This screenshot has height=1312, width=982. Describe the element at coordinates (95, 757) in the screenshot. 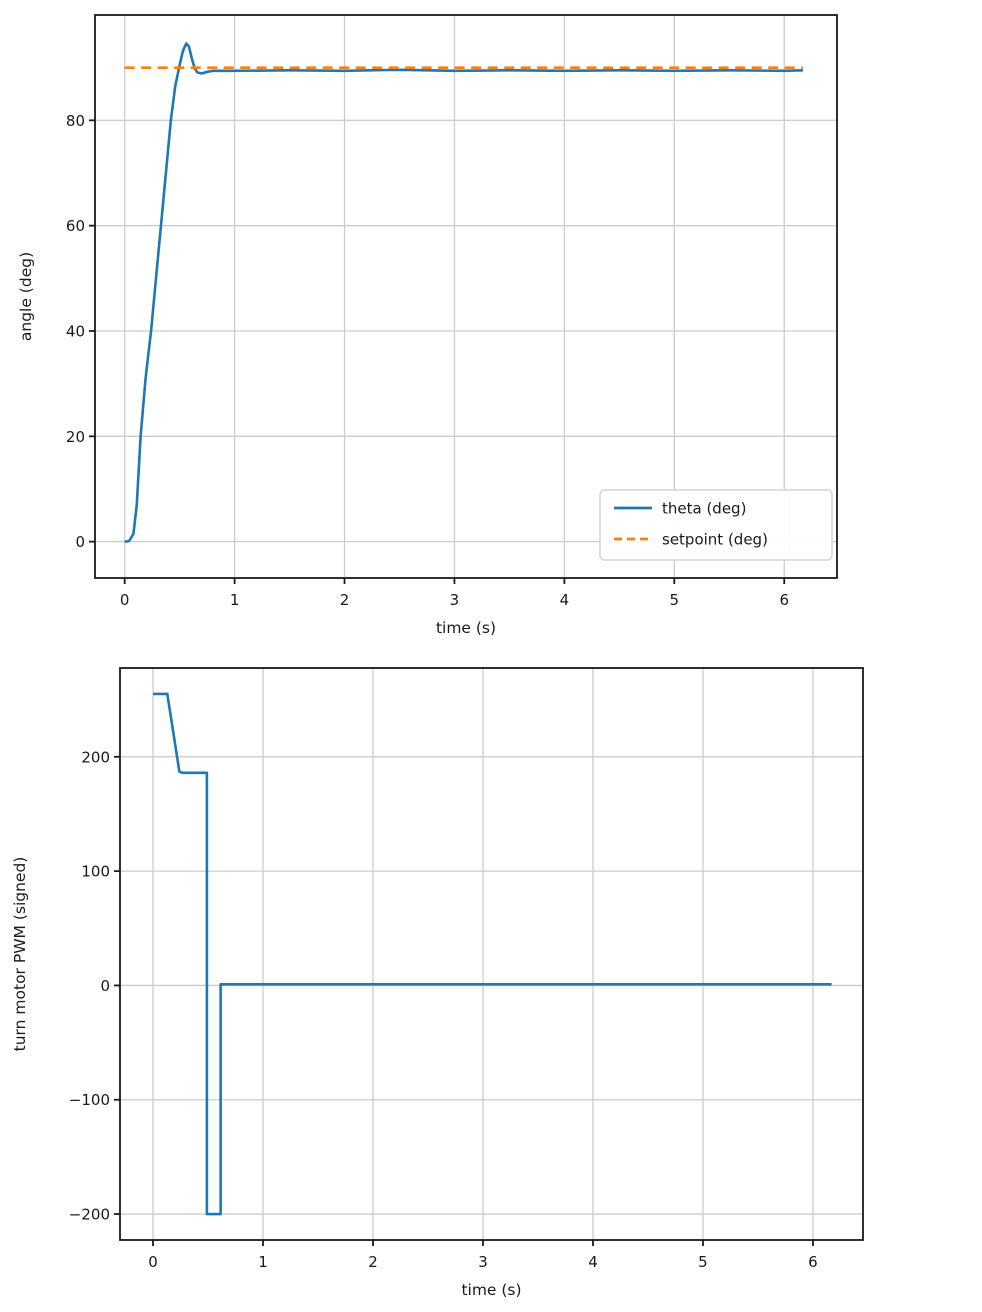

I see `y-tick-label: 200` at that location.